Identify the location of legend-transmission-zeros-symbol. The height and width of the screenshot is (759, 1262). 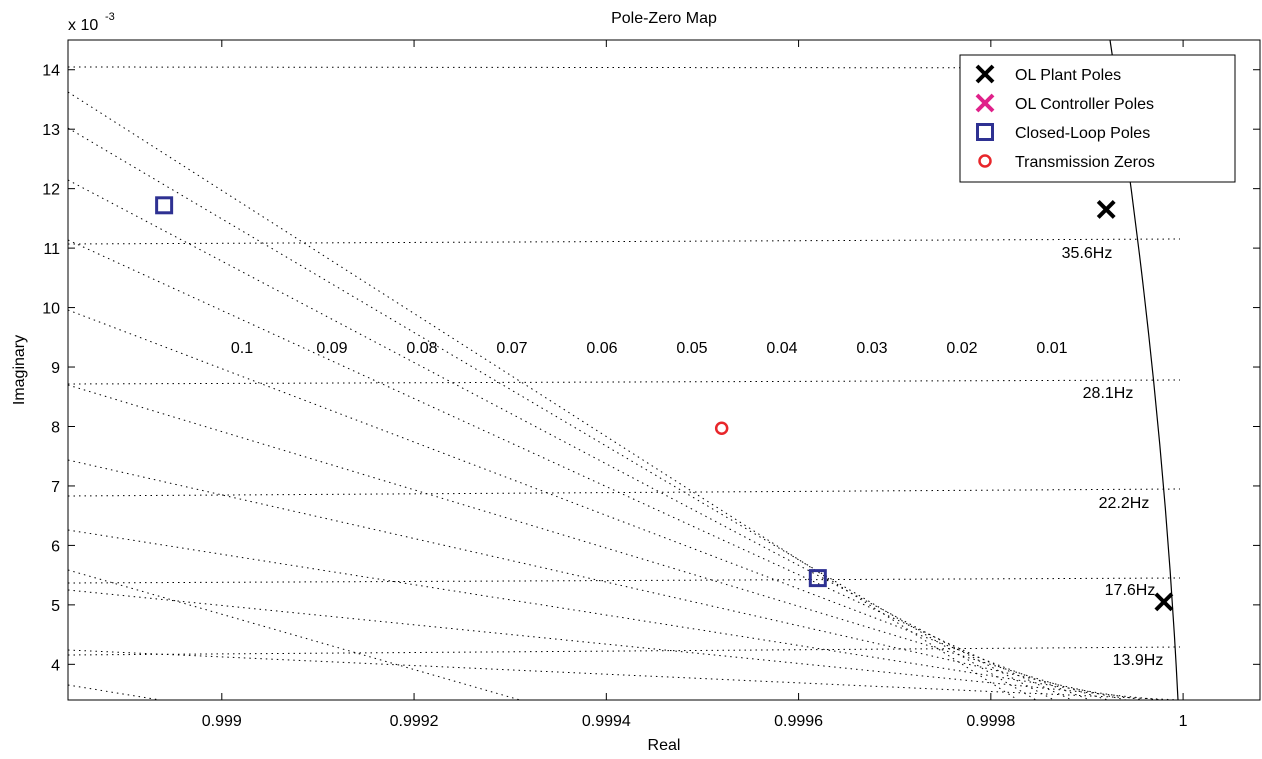
(985, 161).